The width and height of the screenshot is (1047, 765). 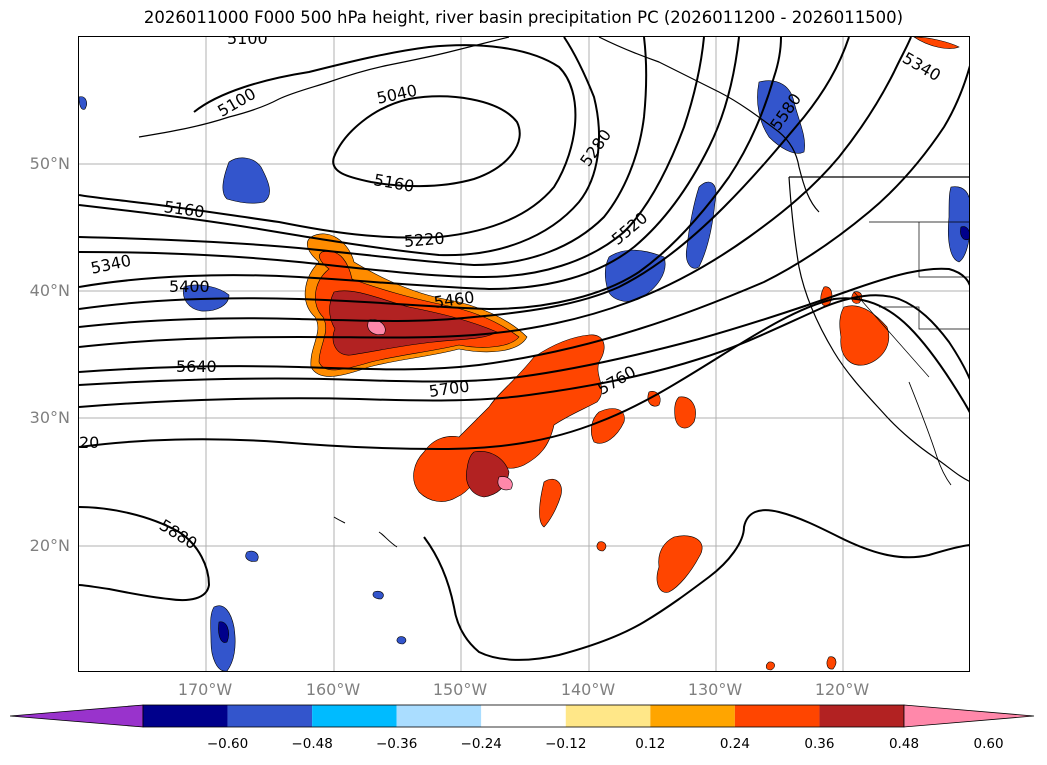 I want to click on colorbar-extend-max, so click(x=969, y=716).